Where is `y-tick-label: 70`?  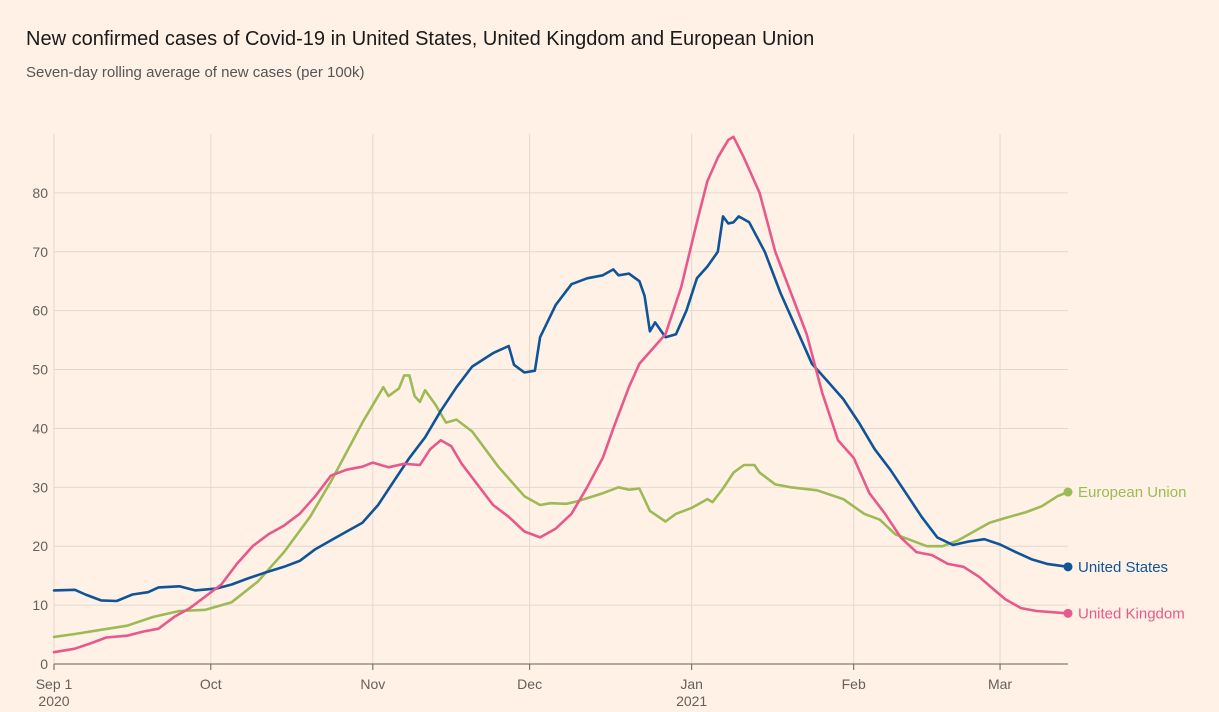 y-tick-label: 70 is located at coordinates (40, 252).